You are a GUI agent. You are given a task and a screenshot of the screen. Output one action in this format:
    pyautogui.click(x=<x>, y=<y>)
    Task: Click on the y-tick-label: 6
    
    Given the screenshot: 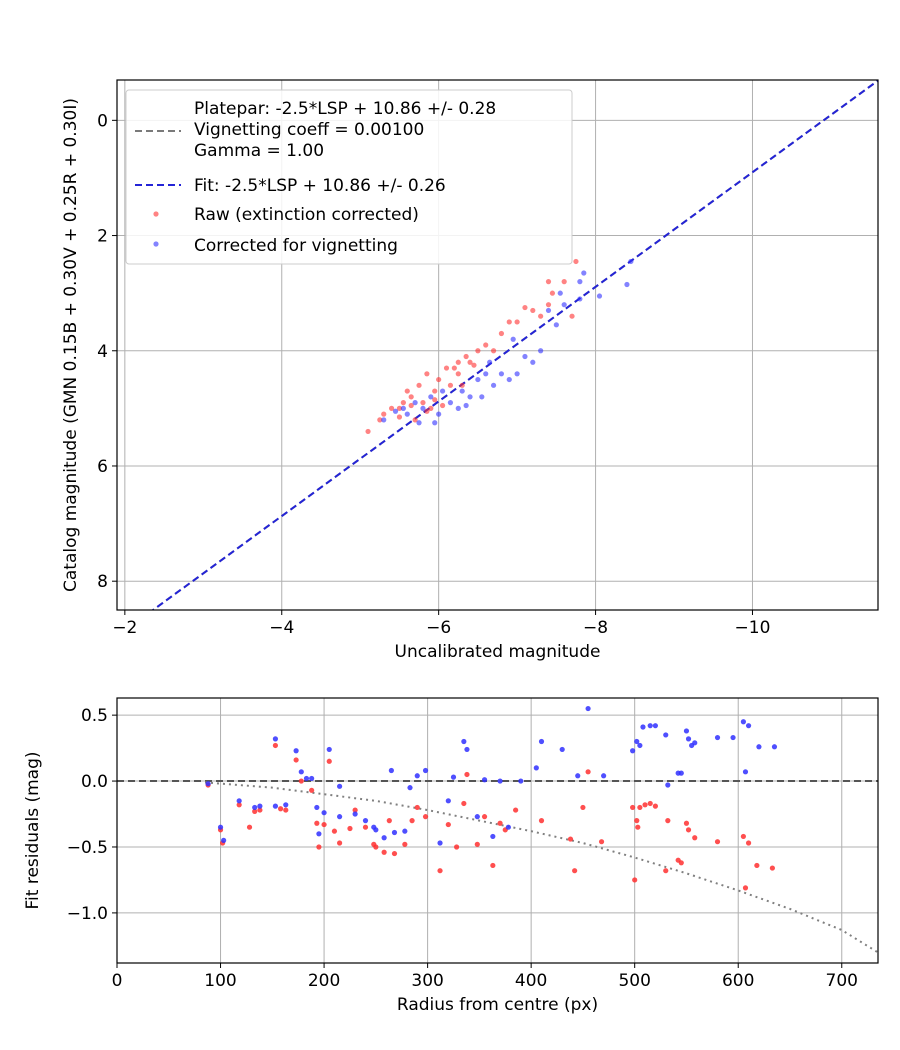 What is the action you would take?
    pyautogui.click(x=102, y=467)
    